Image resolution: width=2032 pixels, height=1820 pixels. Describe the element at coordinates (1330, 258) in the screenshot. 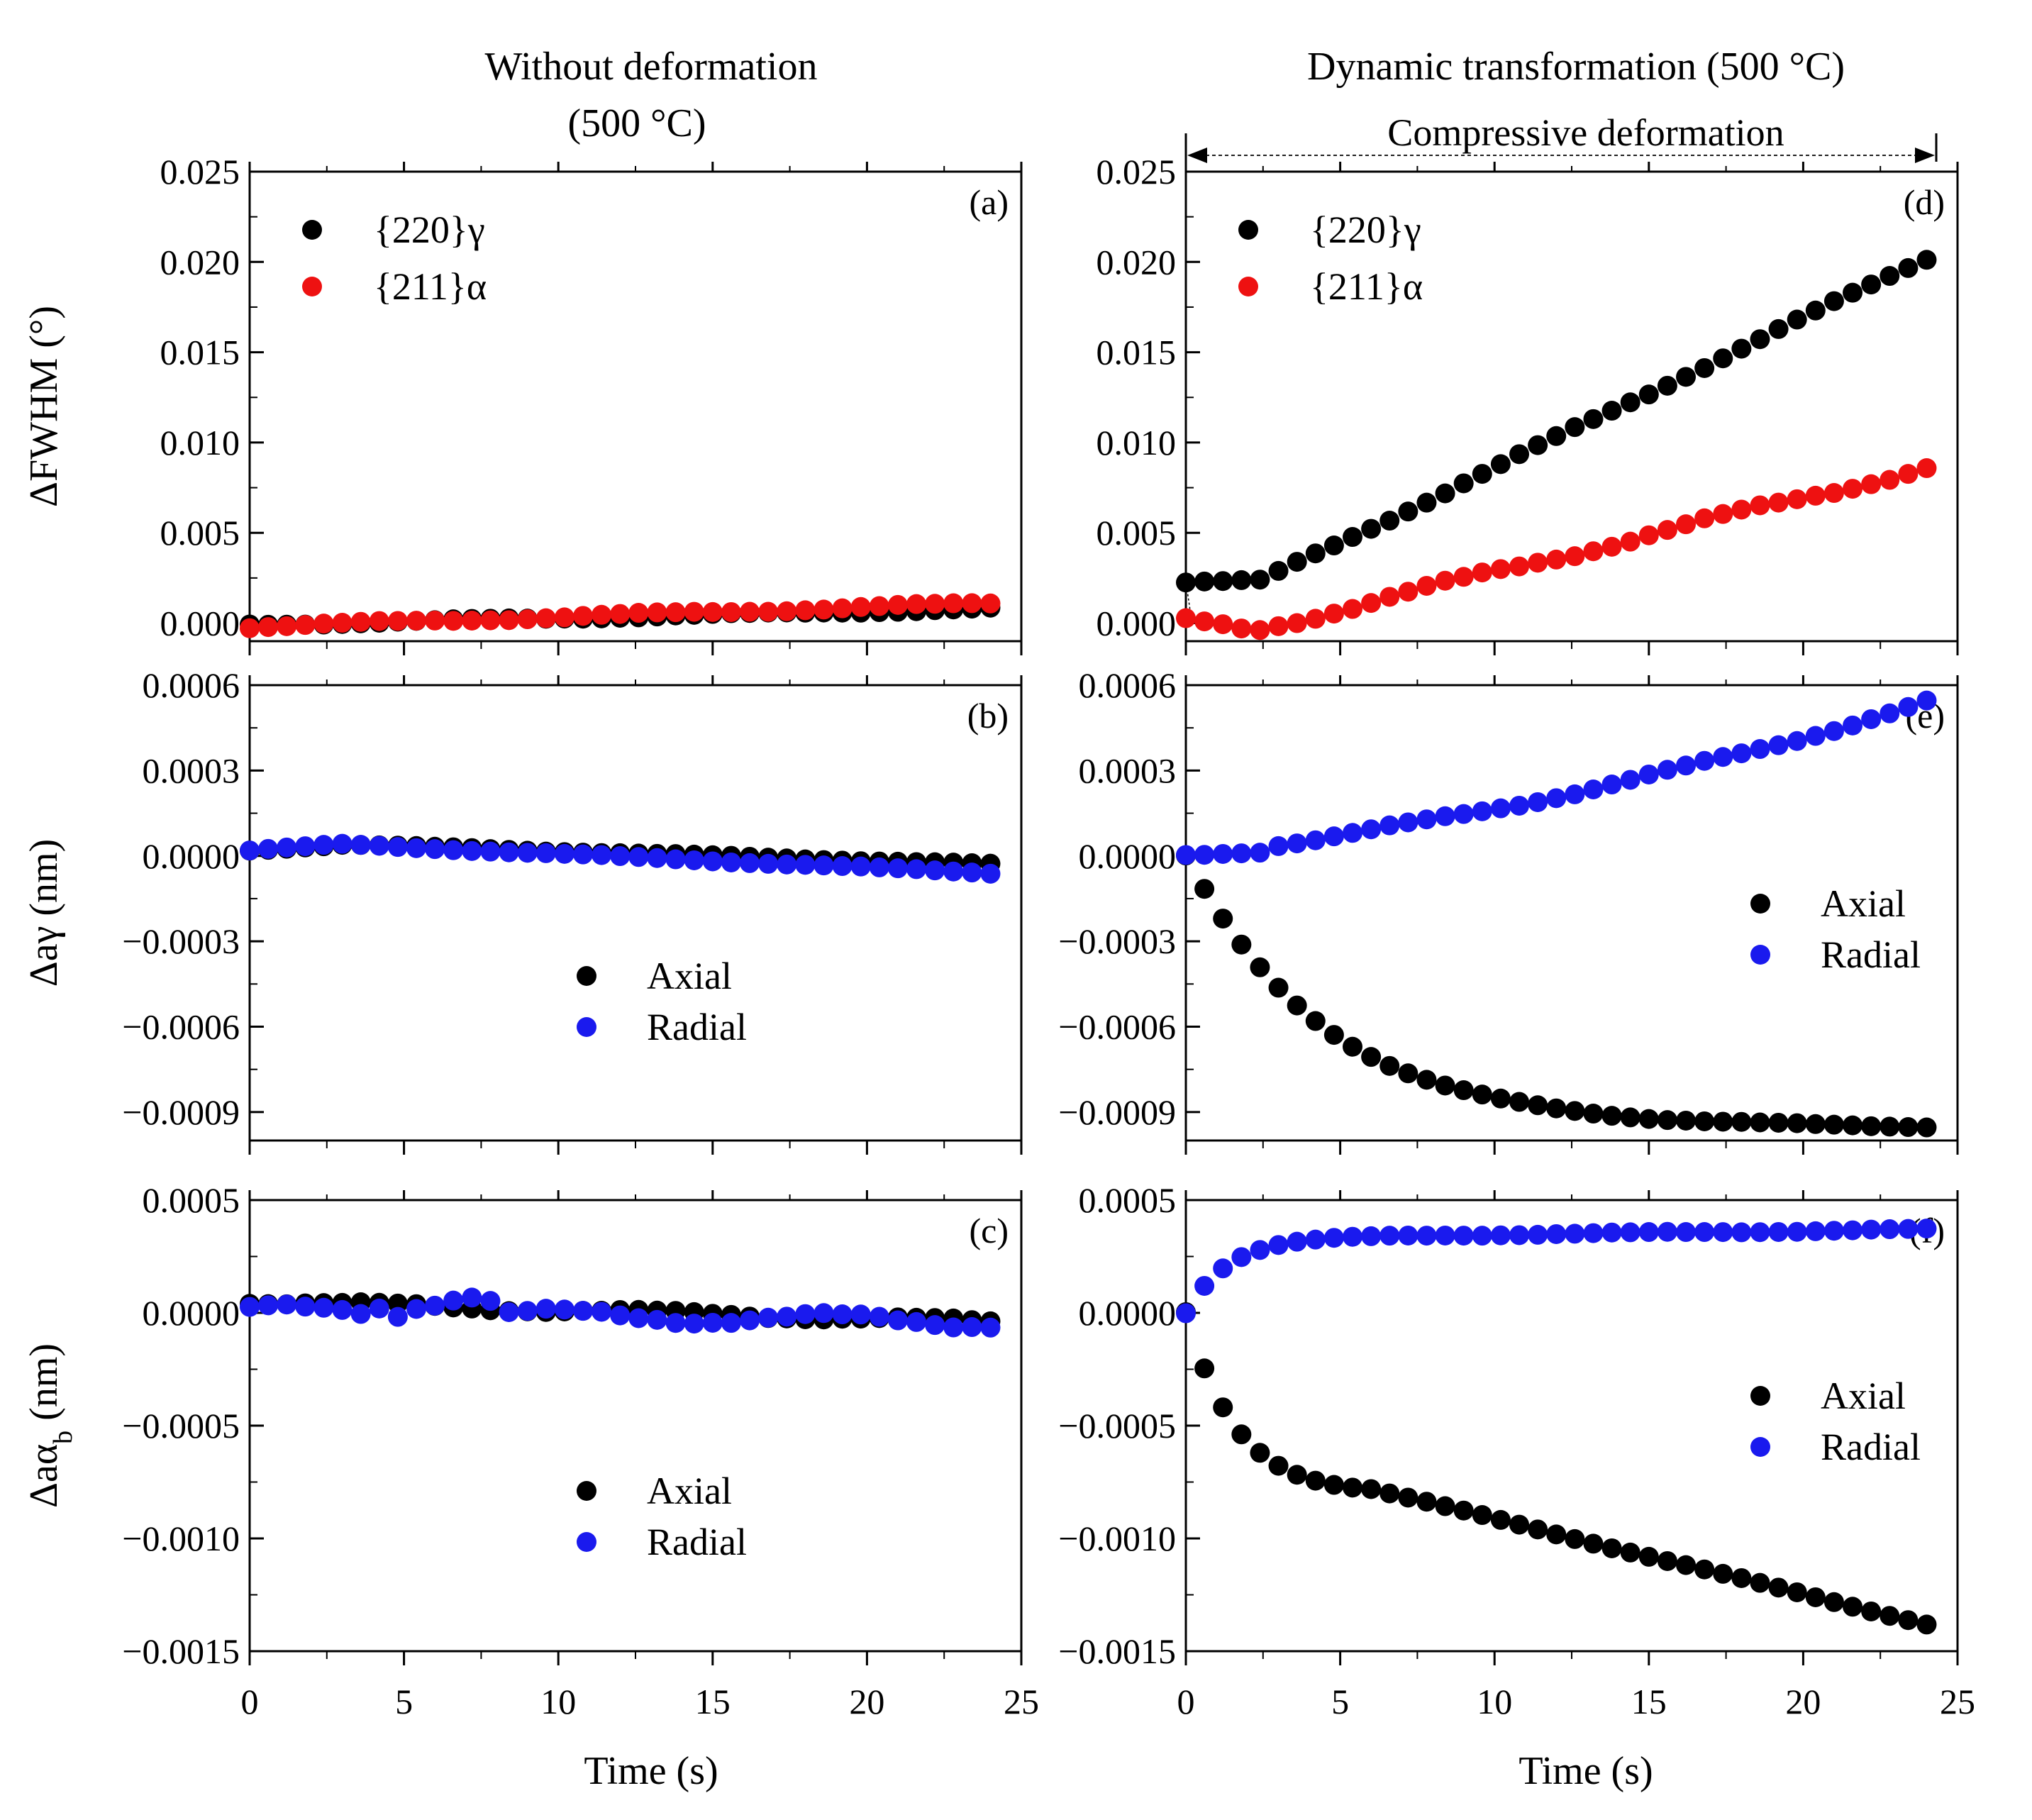

I see `legend-d: {220}γ {211}α` at that location.